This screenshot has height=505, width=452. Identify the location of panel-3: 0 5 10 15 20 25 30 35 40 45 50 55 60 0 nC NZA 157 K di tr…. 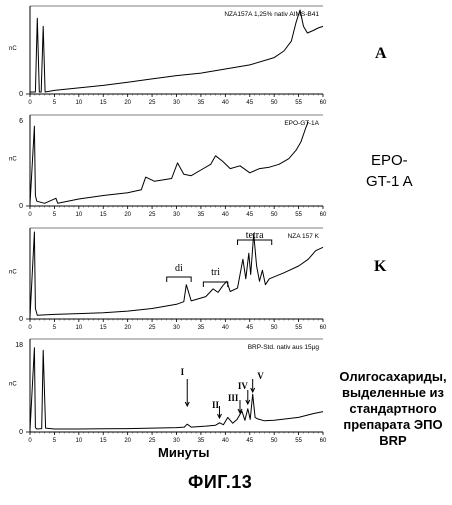
(168, 279).